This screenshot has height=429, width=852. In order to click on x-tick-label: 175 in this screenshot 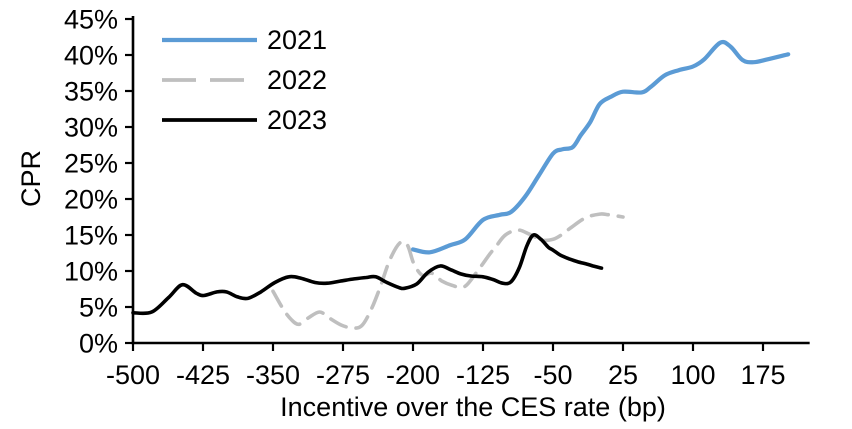, I will do `click(762, 375)`.